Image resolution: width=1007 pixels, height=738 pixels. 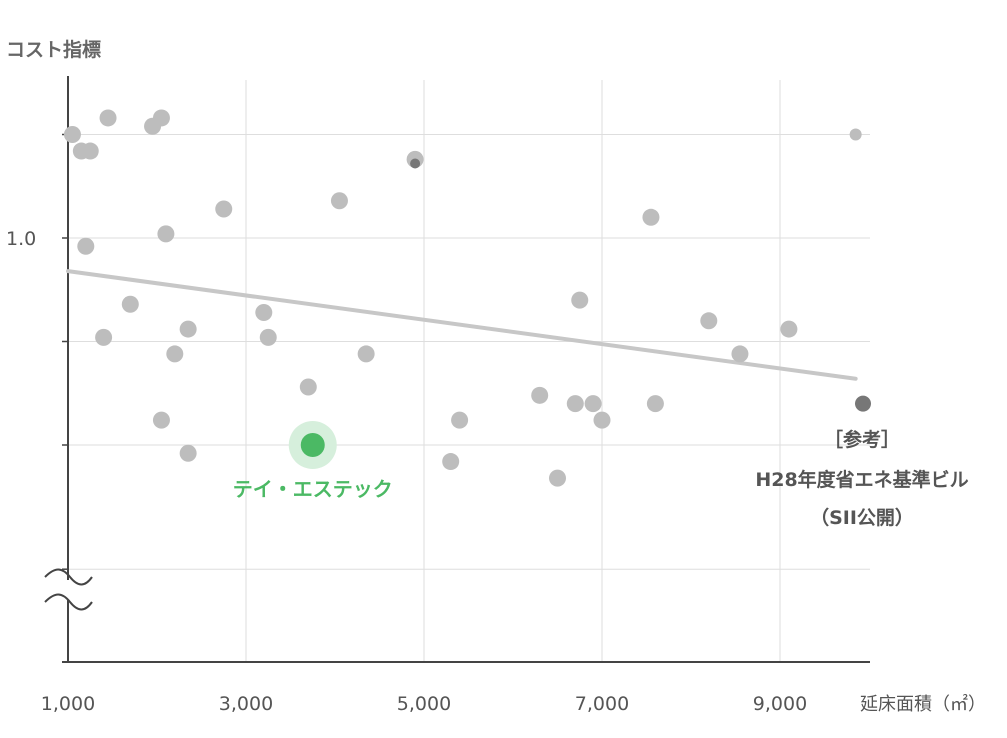 I want to click on data-point-inner-mark, so click(x=415, y=163).